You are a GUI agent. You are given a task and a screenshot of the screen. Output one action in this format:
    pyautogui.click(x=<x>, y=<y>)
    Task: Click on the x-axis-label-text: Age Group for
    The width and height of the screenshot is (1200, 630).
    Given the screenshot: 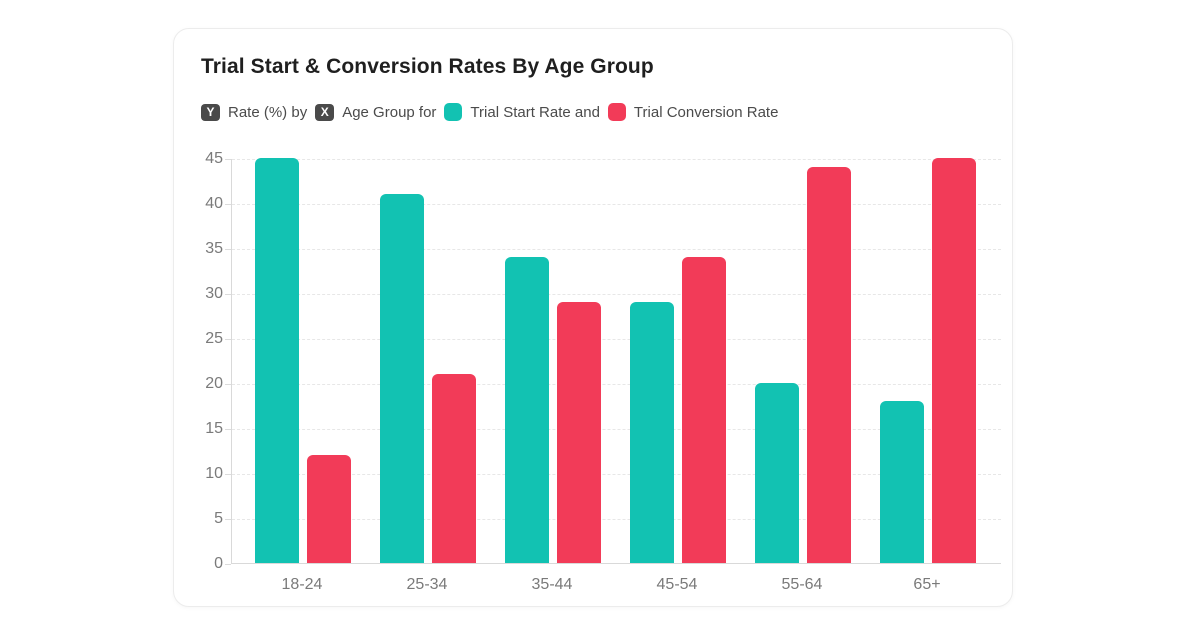 What is the action you would take?
    pyautogui.click(x=389, y=112)
    